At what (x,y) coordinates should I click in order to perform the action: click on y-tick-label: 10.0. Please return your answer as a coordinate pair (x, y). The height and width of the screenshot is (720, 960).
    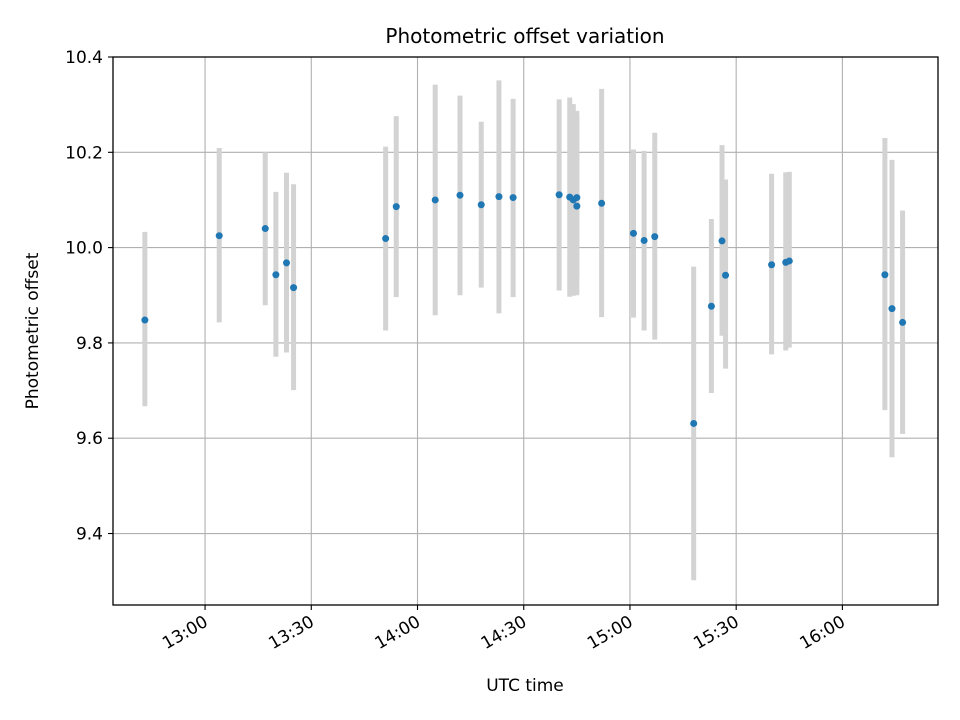
    Looking at the image, I should click on (84, 249).